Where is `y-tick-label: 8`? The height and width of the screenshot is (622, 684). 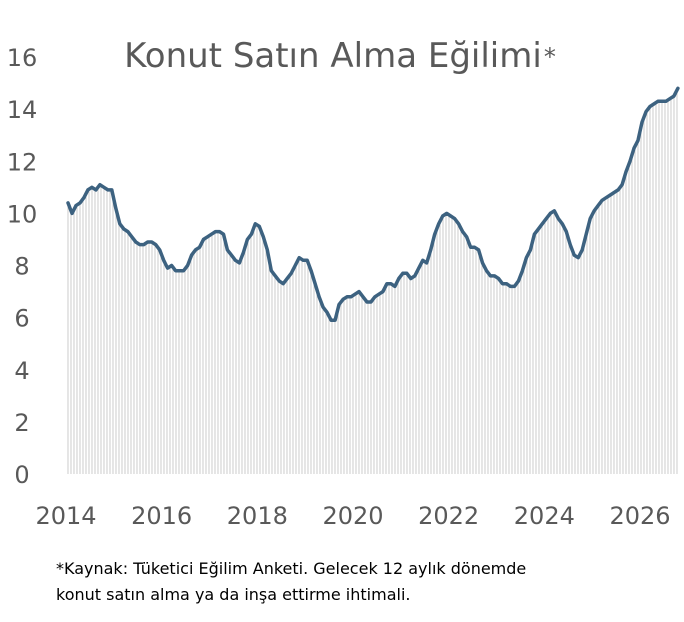 y-tick-label: 8 is located at coordinates (21, 267).